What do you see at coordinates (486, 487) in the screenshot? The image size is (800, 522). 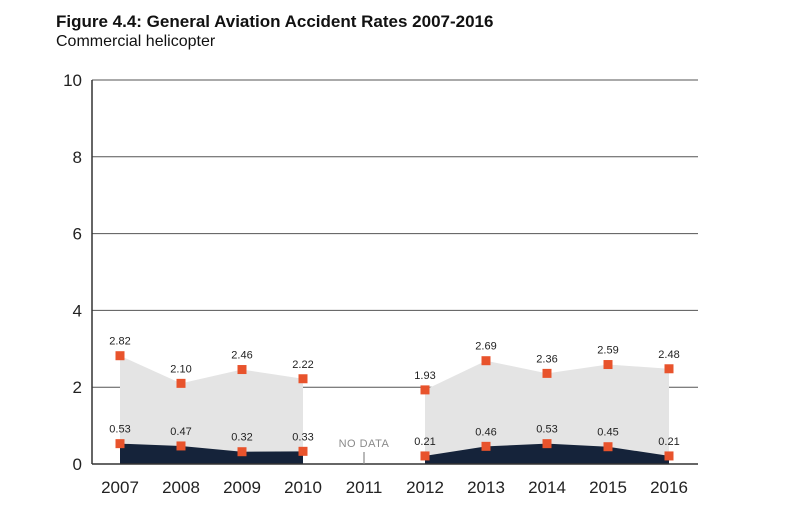 I see `x-tick-label: 2013` at bounding box center [486, 487].